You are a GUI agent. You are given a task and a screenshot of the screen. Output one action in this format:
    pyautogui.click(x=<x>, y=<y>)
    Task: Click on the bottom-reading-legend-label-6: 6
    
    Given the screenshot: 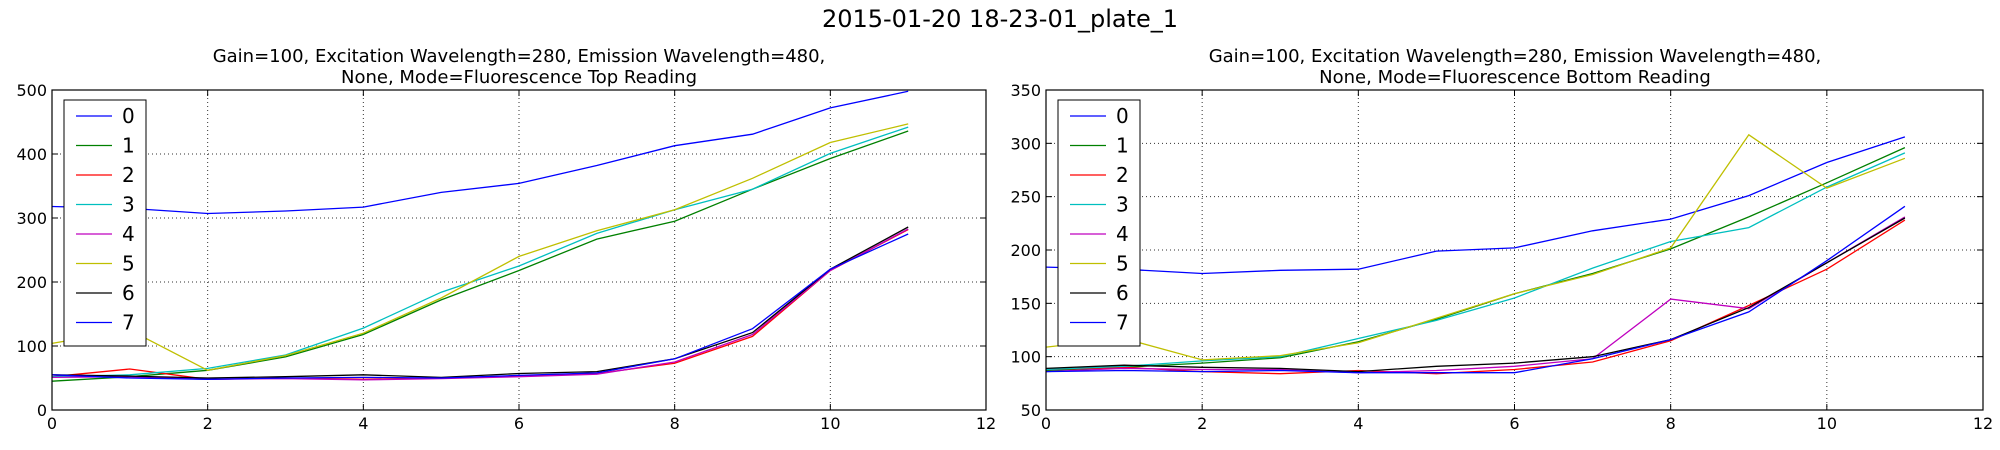 What is the action you would take?
    pyautogui.click(x=1122, y=293)
    